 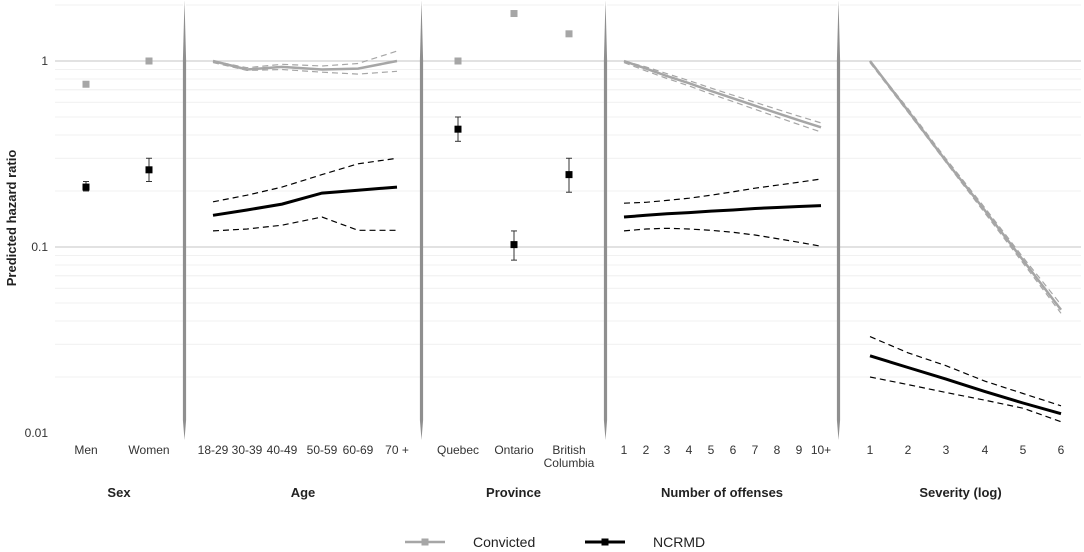 What do you see at coordinates (247, 450) in the screenshot?
I see `x-tick-label: 30-39` at bounding box center [247, 450].